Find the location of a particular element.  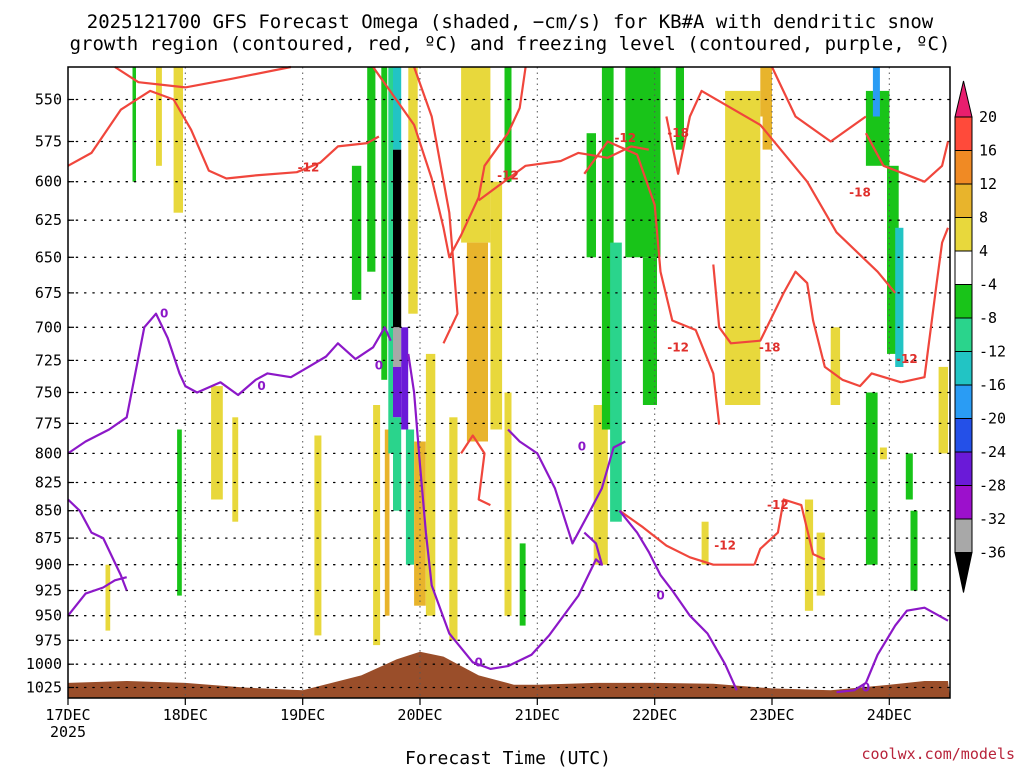

terrain-layer is located at coordinates (509, 674).